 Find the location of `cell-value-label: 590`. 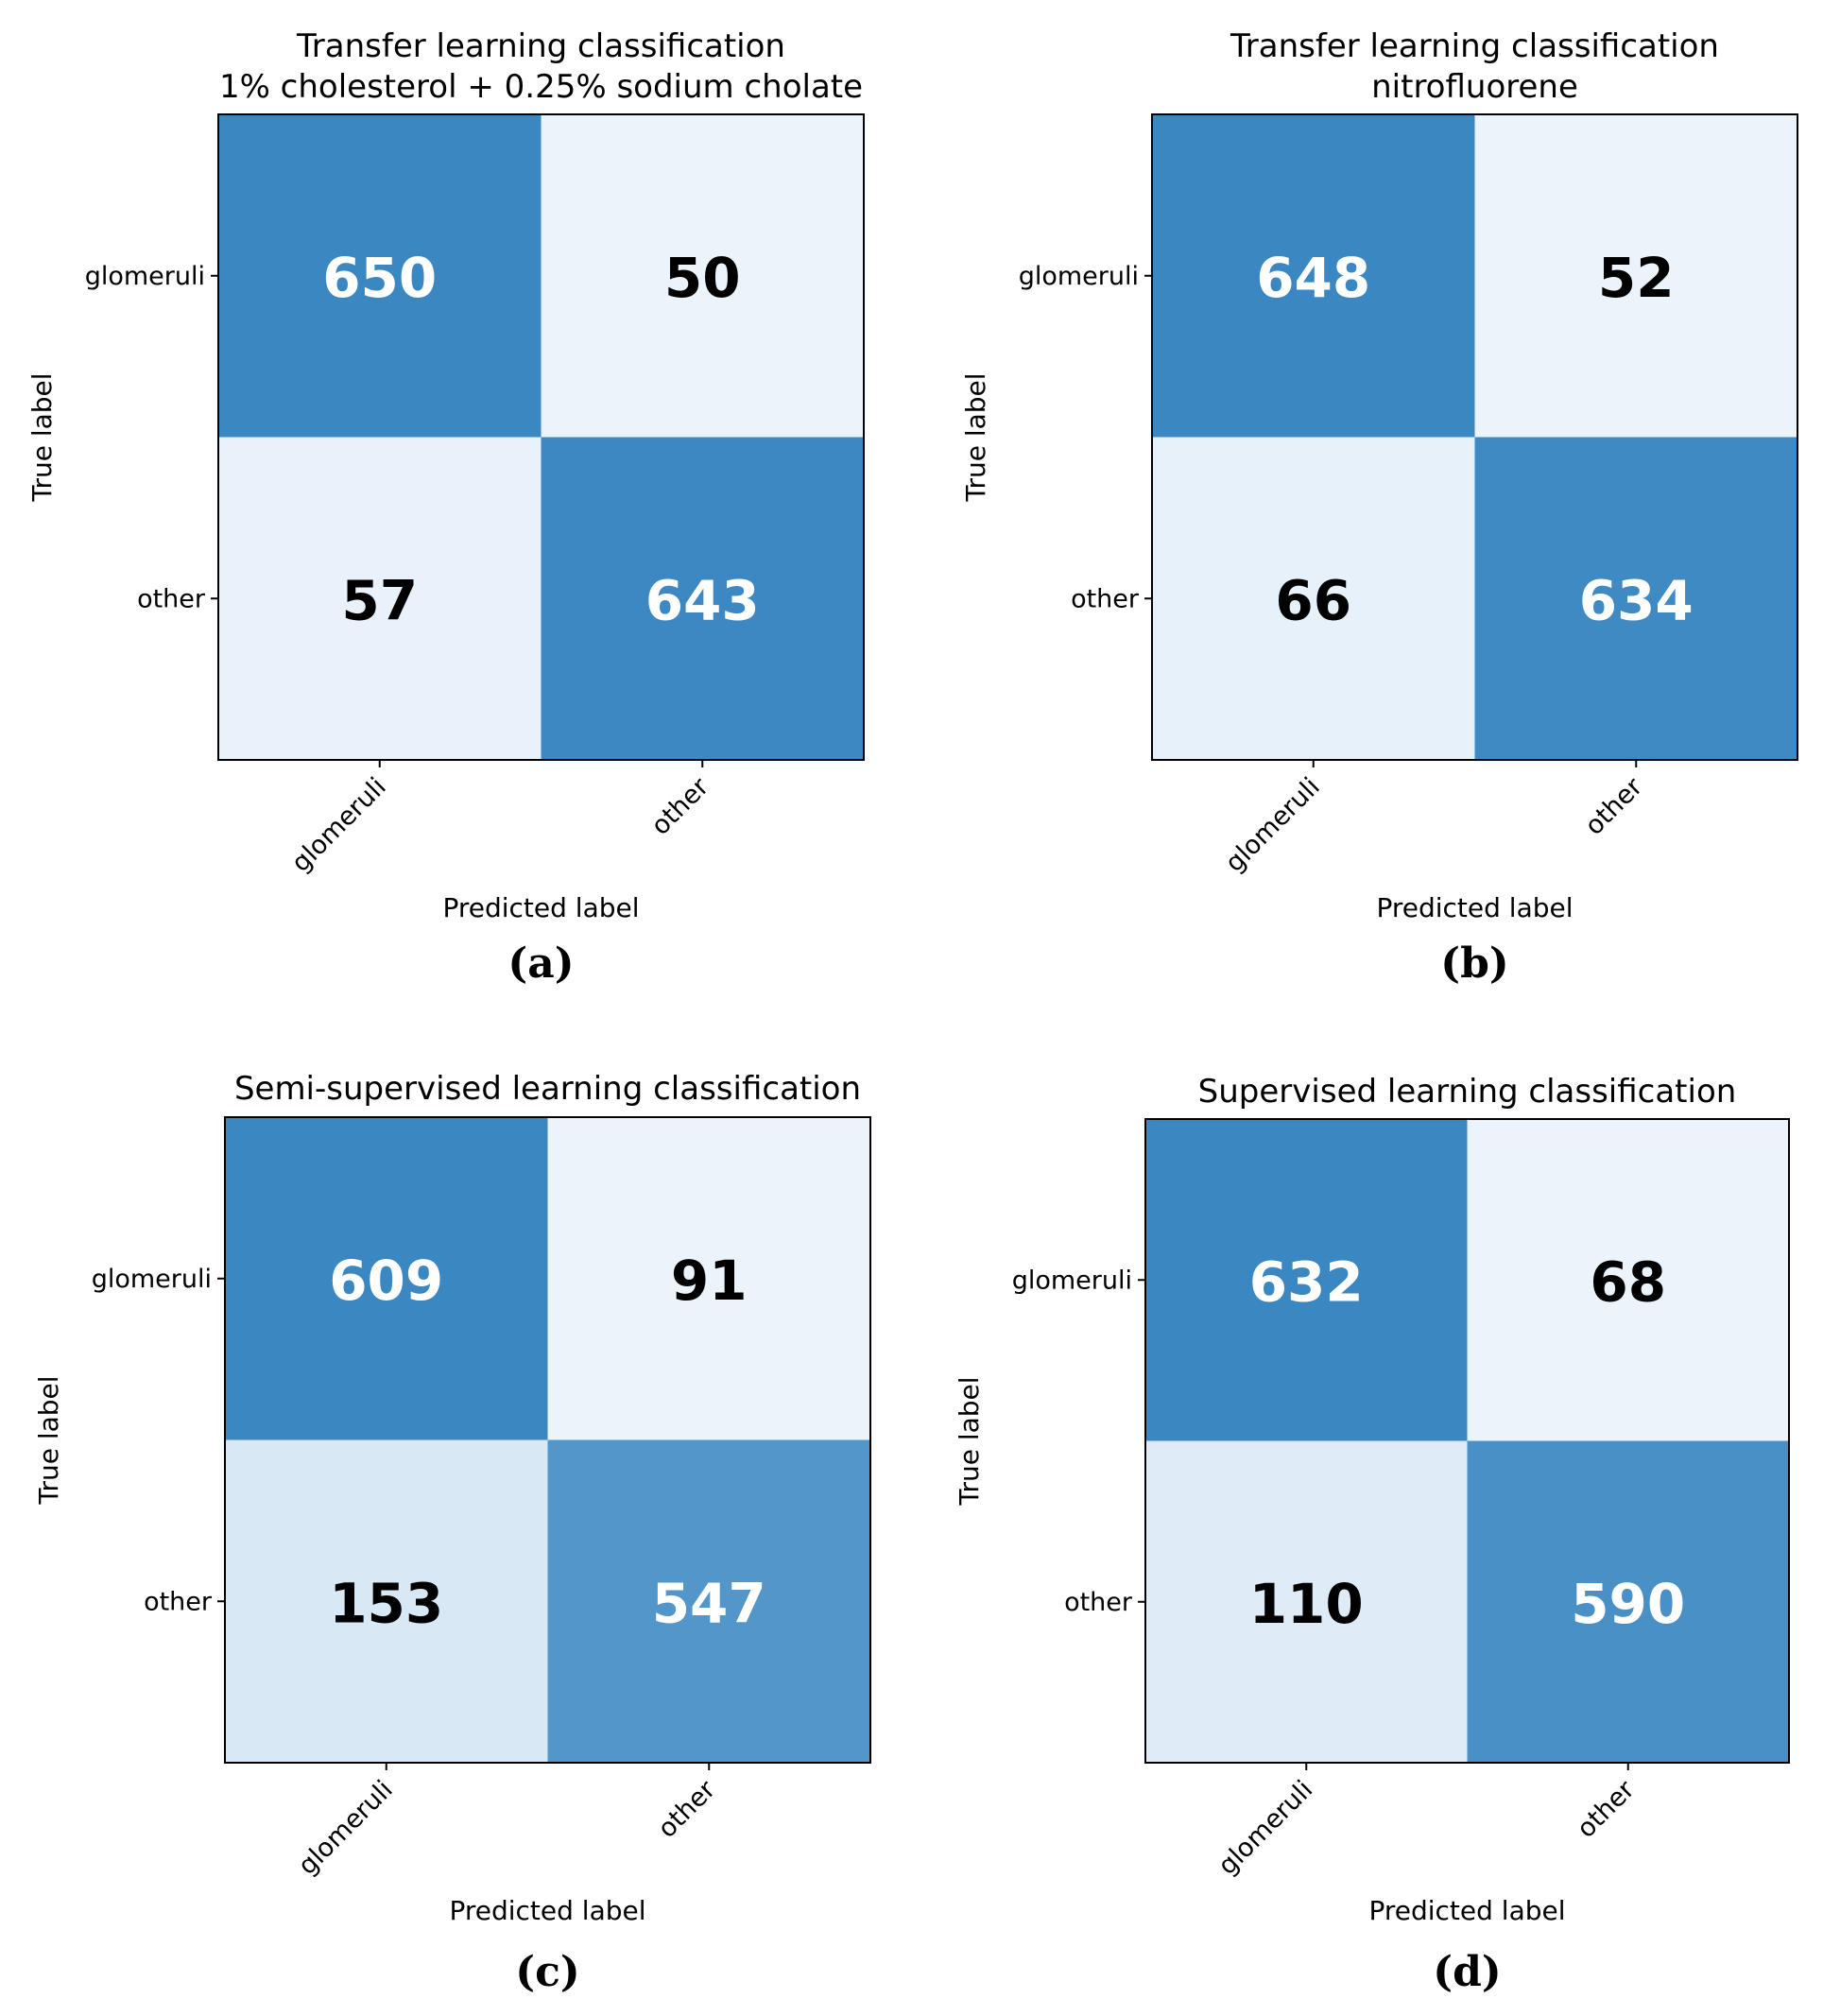

cell-value-label: 590 is located at coordinates (1628, 1604).